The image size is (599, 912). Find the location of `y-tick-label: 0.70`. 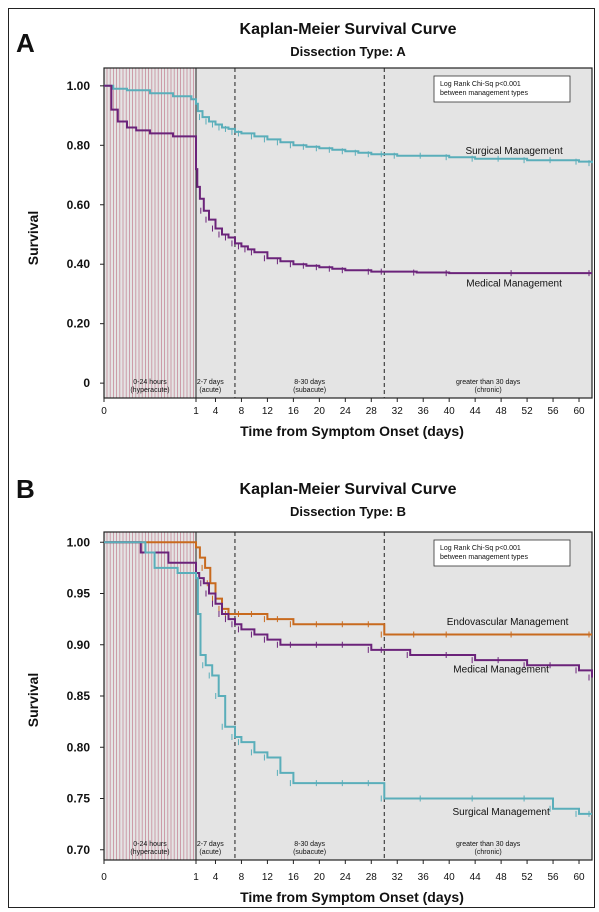

y-tick-label: 0.70 is located at coordinates (79, 850).